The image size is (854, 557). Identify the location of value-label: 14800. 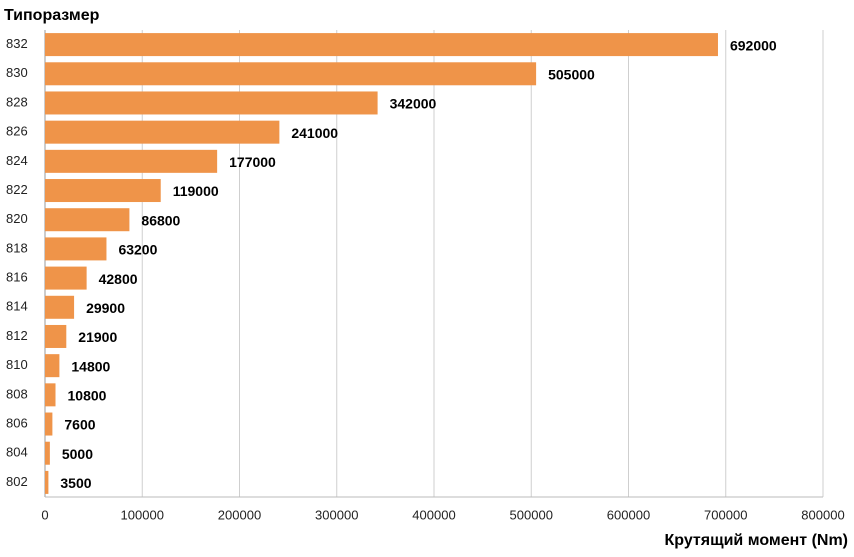
(90, 366).